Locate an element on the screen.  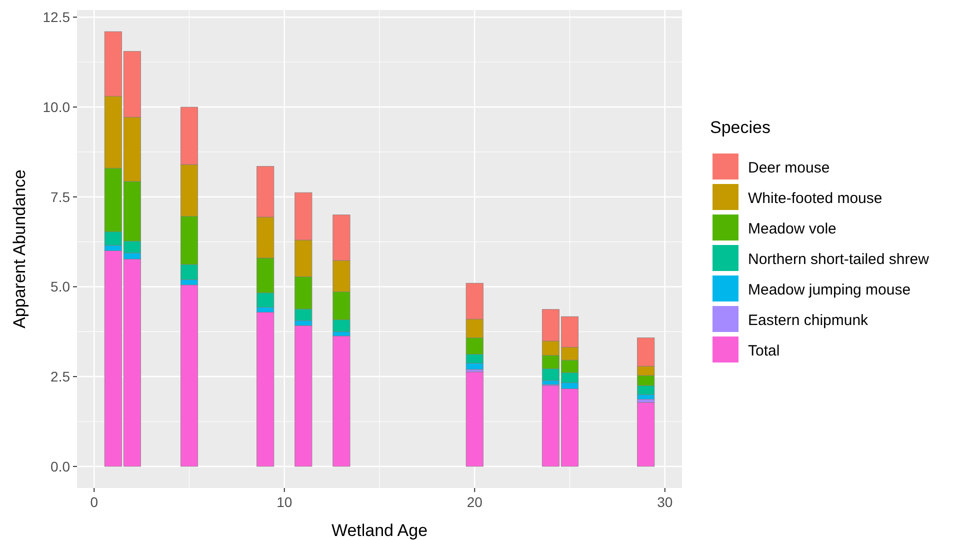
x-tick-label: 20 is located at coordinates (474, 502).